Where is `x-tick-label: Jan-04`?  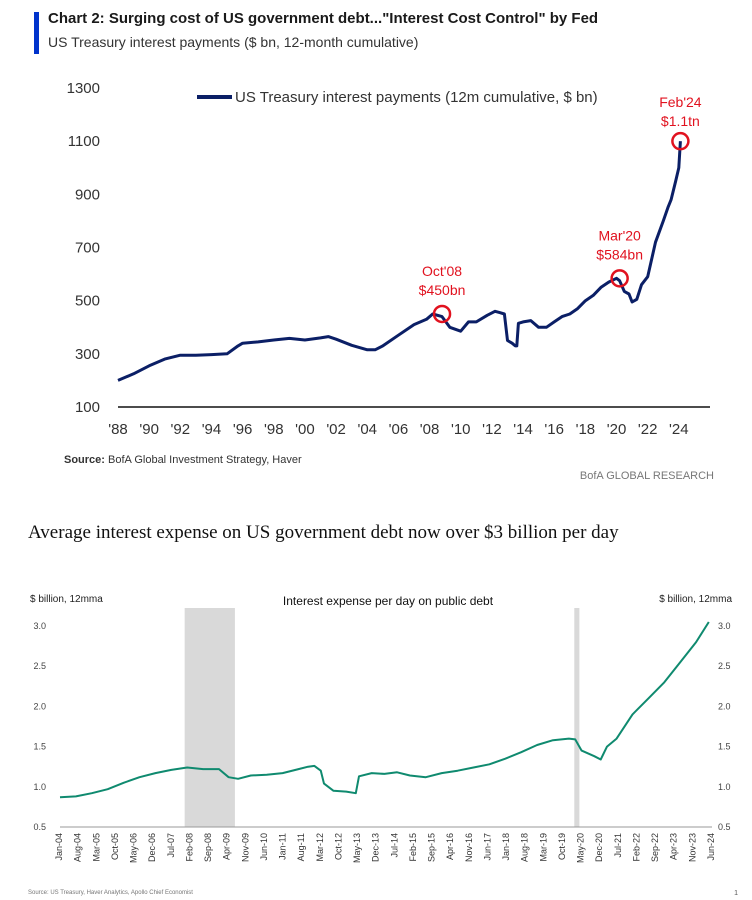 x-tick-label: Jan-04 is located at coordinates (59, 847).